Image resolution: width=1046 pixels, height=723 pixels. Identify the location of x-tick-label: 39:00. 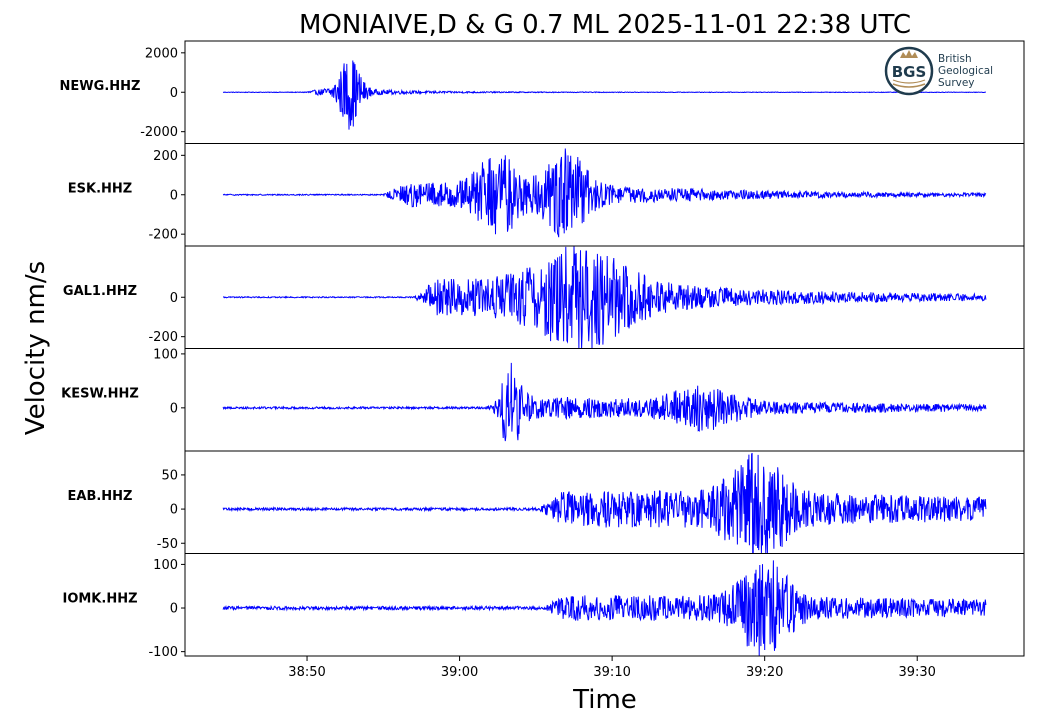
(459, 672).